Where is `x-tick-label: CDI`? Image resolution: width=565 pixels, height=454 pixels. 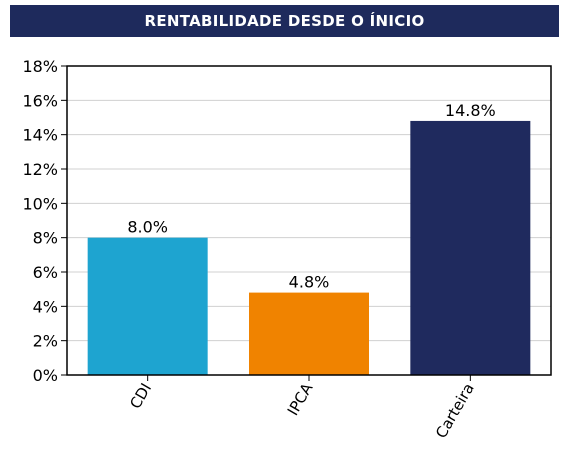
x-tick-label: CDI is located at coordinates (140, 396).